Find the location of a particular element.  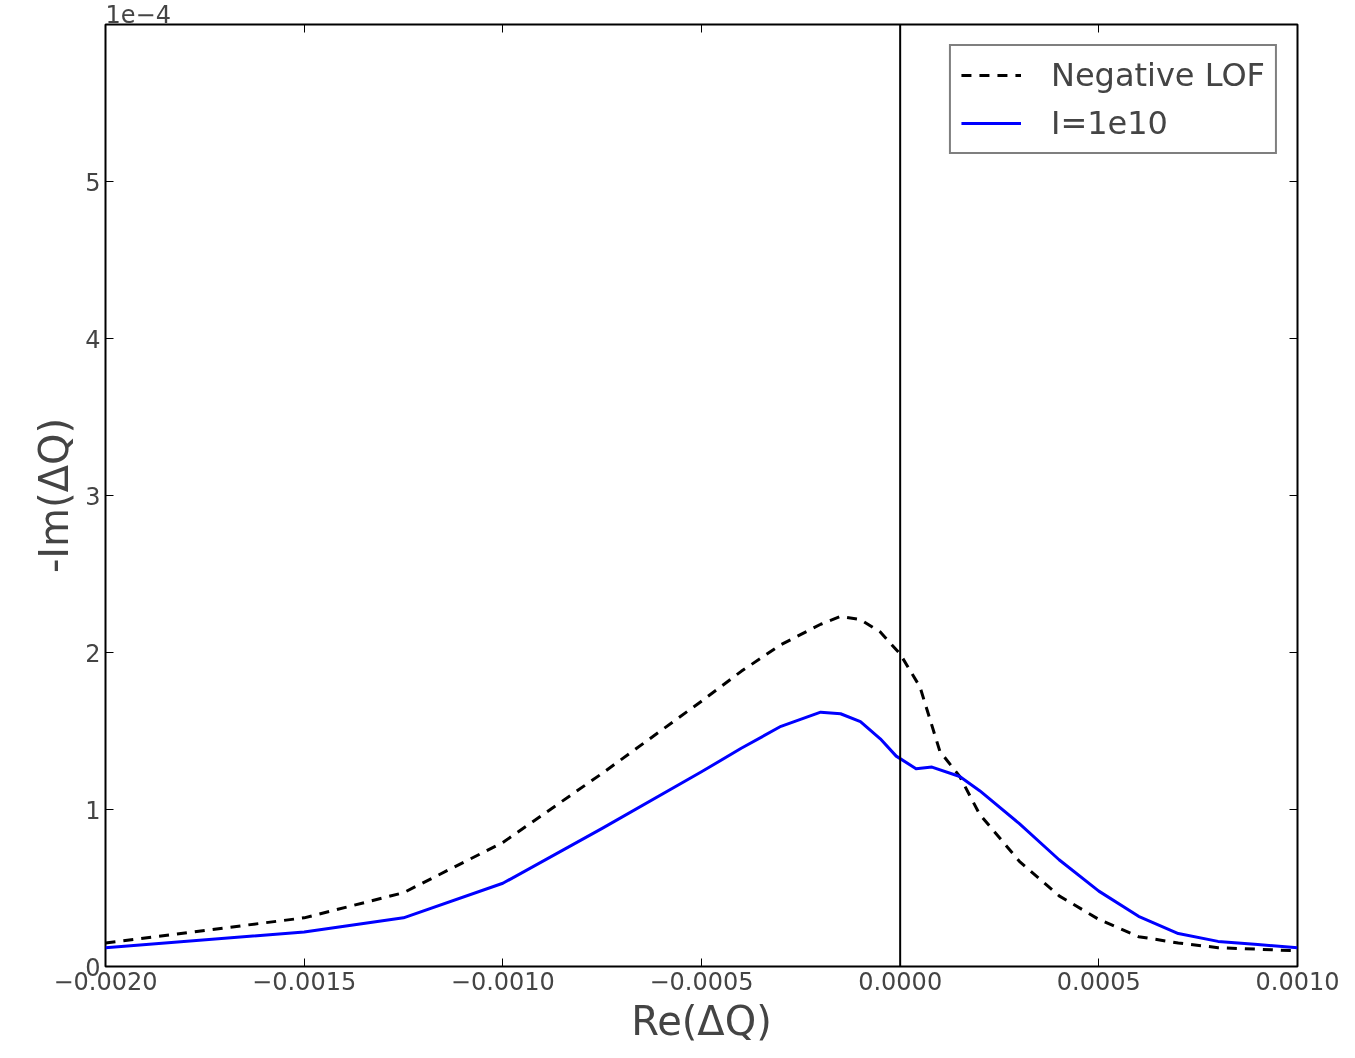

y-tick-label: 3 is located at coordinates (93, 496).